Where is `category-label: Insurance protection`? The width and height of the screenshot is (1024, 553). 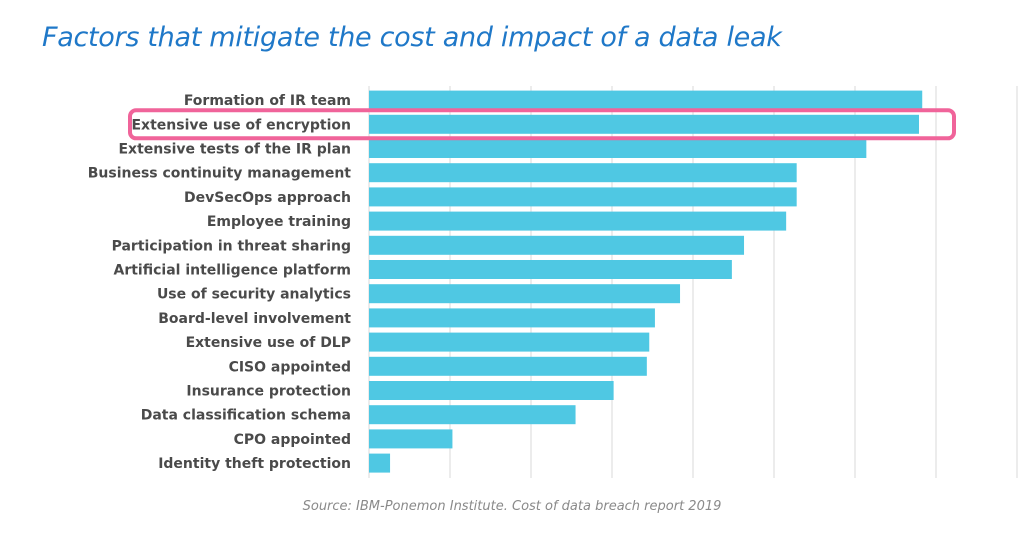
category-label: Insurance protection is located at coordinates (268, 392).